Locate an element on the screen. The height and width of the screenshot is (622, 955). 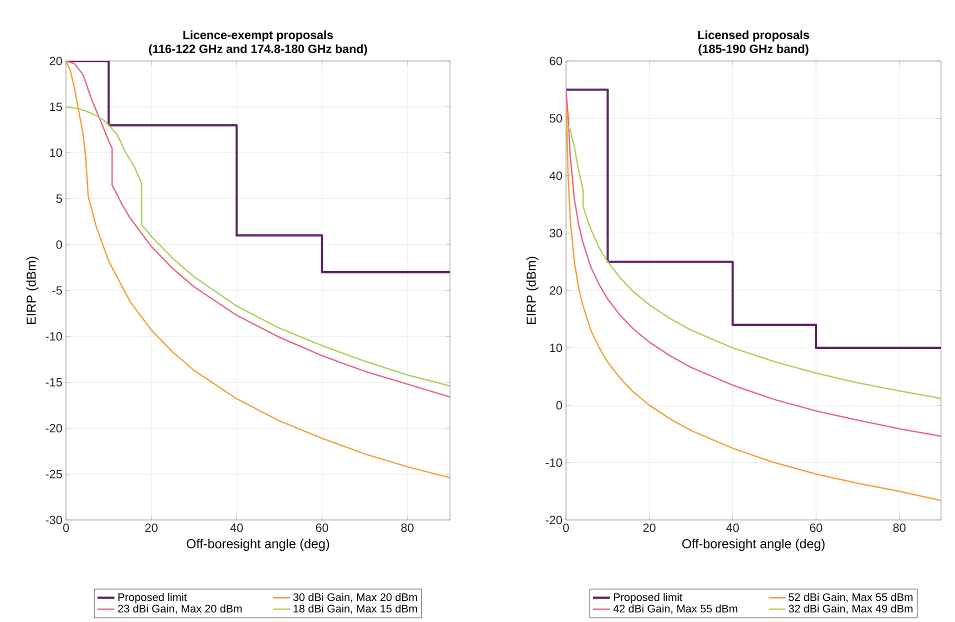
y-tick-label: -30 is located at coordinates (54, 520).